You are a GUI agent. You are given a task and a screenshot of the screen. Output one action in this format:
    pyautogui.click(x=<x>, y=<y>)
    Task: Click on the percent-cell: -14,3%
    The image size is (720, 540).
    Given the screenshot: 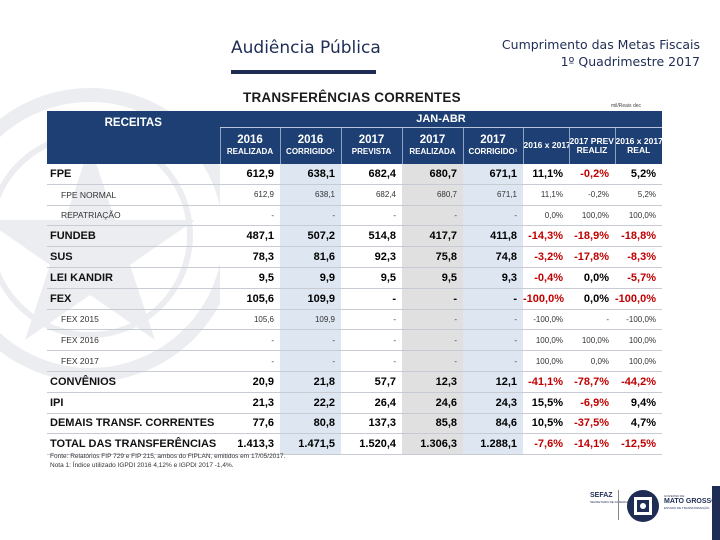 What is the action you would take?
    pyautogui.click(x=546, y=236)
    